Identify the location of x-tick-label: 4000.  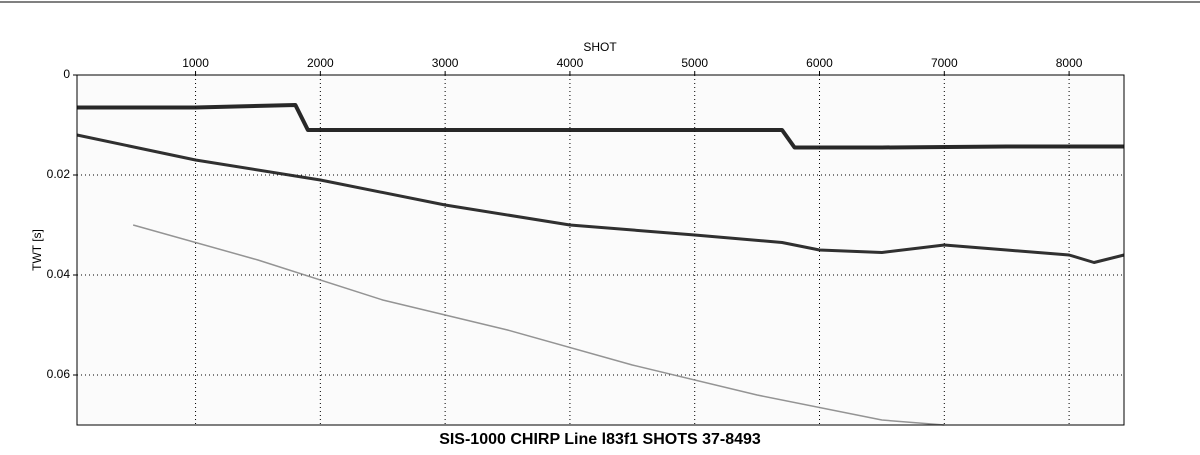
(570, 63).